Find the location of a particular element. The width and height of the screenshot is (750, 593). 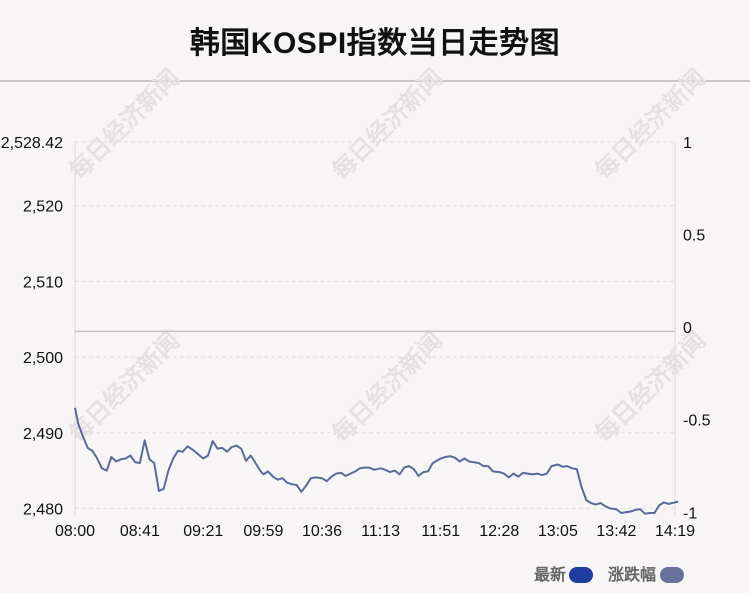

chart-title: 韩国KOSPI指数当日走势图 is located at coordinates (375, 43).